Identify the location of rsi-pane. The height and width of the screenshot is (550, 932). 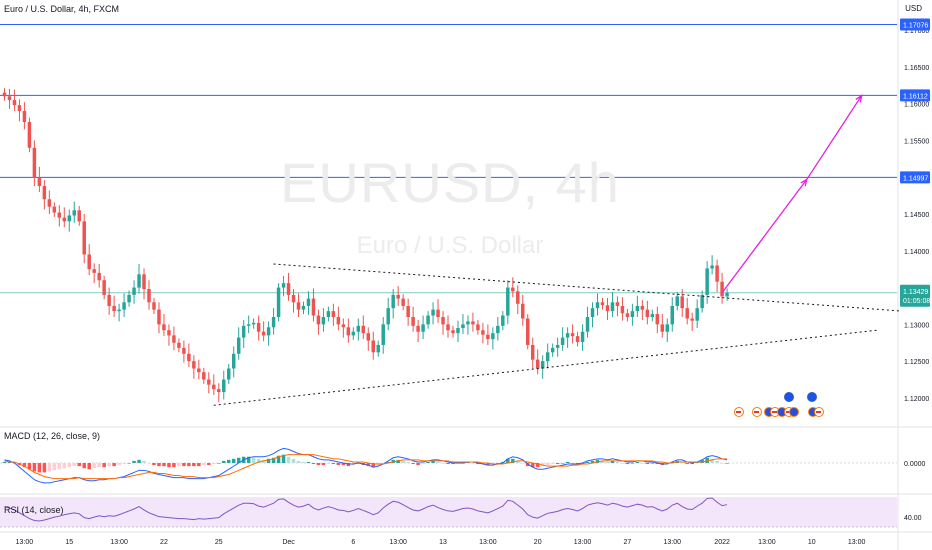
(448, 512).